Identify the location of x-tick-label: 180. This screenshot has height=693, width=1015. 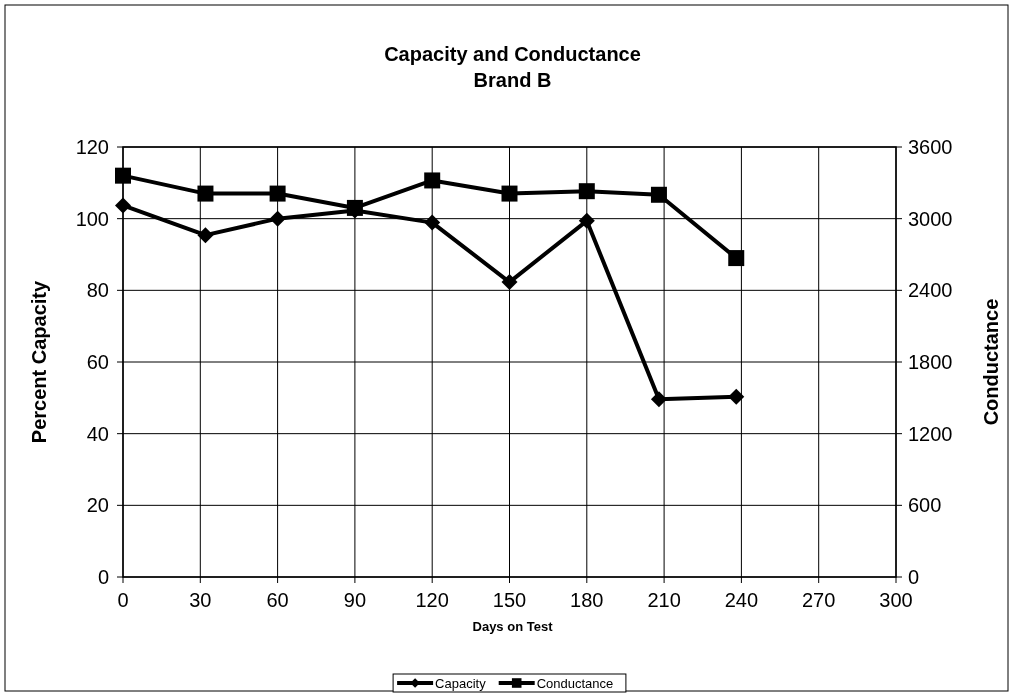
(587, 600).